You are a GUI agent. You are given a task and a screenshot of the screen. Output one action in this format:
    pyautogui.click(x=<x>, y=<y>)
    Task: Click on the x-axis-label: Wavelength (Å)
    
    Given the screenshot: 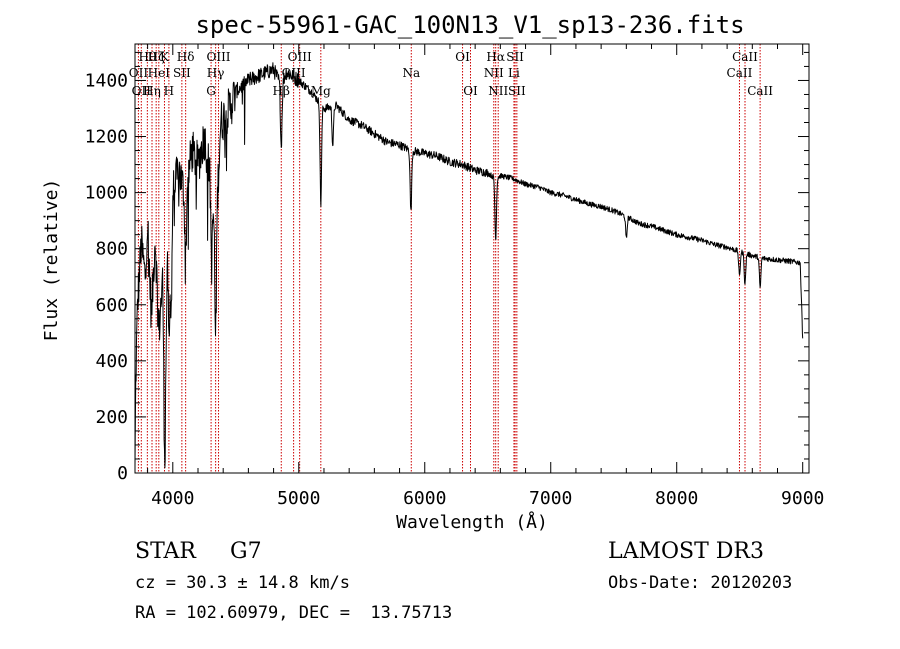 What is the action you would take?
    pyautogui.click(x=472, y=522)
    